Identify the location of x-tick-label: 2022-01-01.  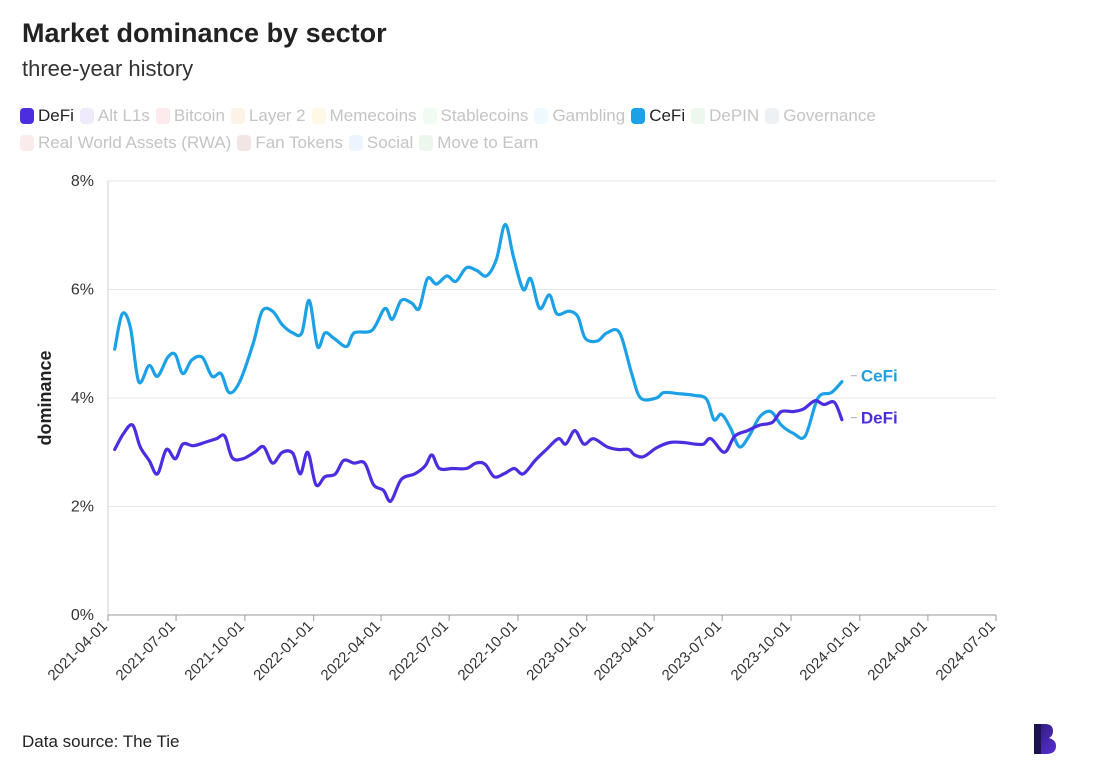
(283, 651).